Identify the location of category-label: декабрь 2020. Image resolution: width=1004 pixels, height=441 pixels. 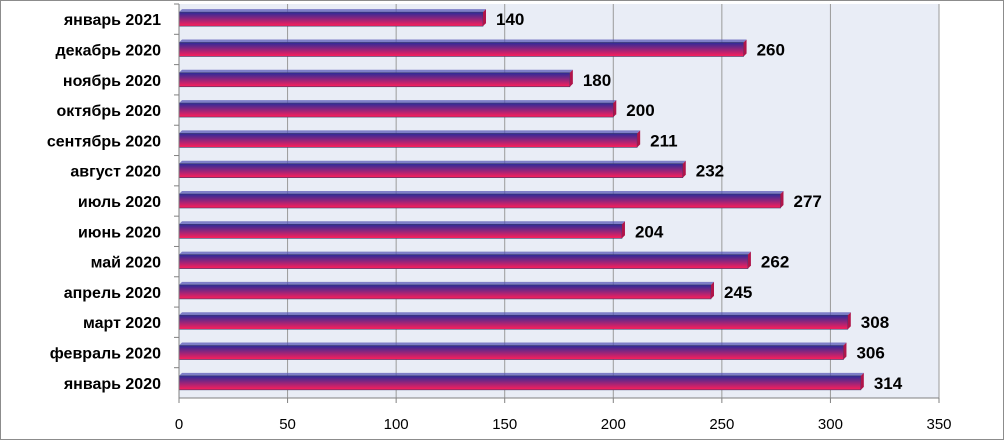
(109, 50).